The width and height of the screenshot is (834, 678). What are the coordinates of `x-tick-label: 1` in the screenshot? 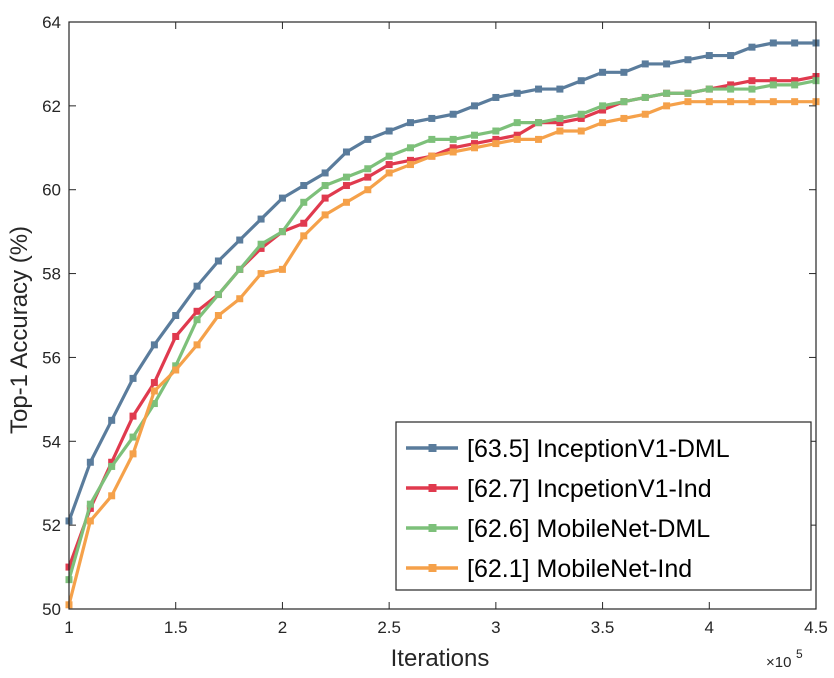 It's located at (68, 627).